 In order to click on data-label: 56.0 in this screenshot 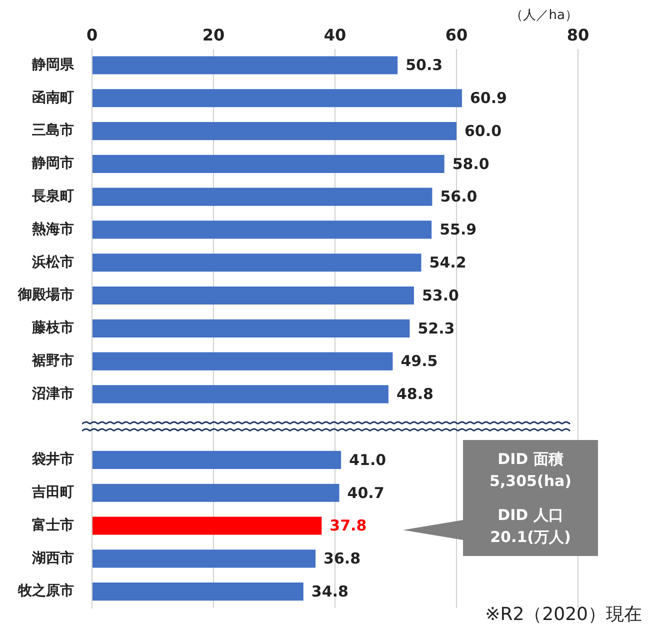, I will do `click(459, 197)`.